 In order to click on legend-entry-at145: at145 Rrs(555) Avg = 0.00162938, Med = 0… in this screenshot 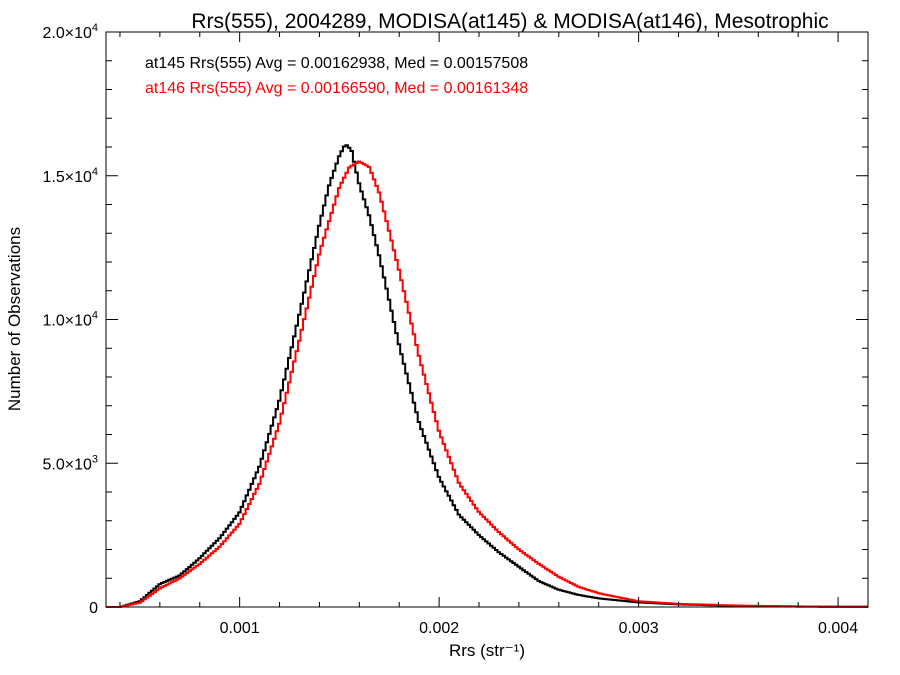, I will do `click(336, 63)`.